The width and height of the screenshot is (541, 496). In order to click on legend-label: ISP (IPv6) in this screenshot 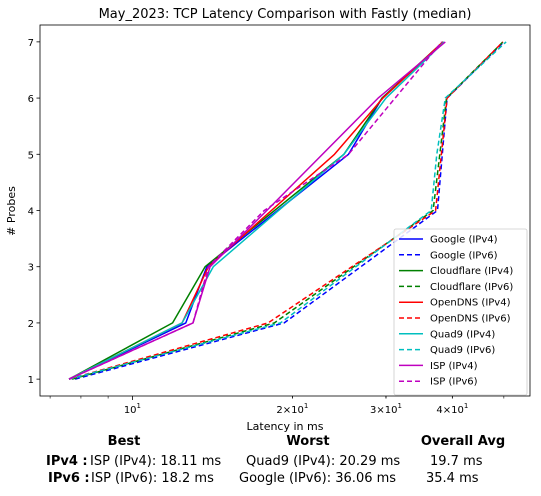, I will do `click(454, 382)`.